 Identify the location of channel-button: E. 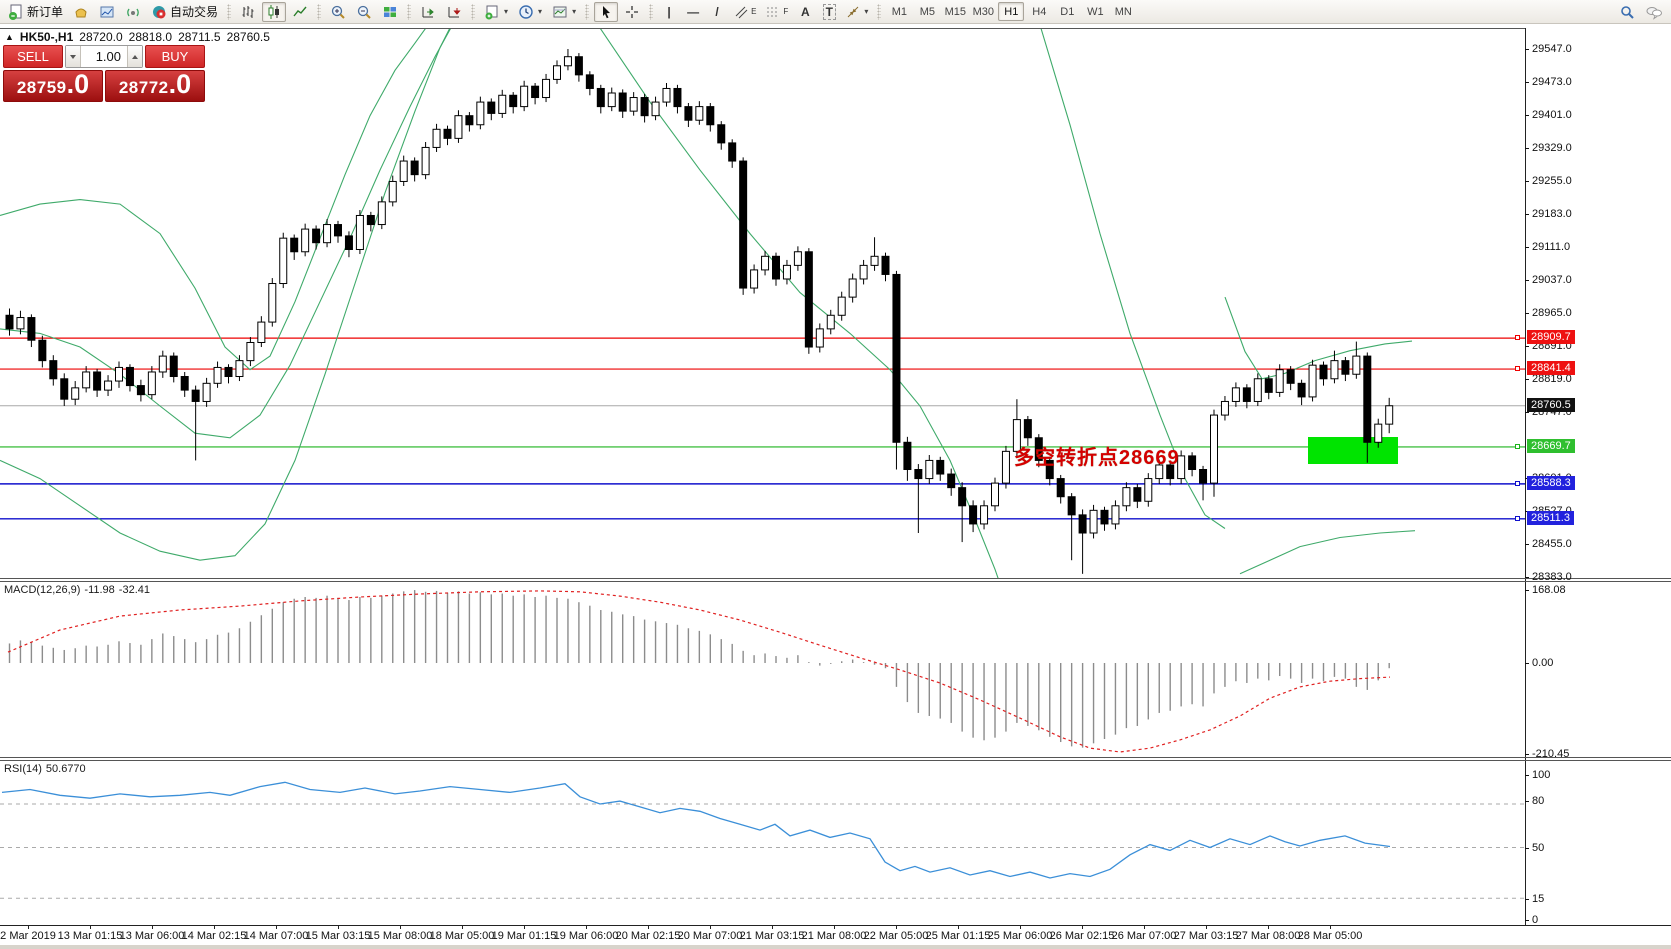
(745, 12).